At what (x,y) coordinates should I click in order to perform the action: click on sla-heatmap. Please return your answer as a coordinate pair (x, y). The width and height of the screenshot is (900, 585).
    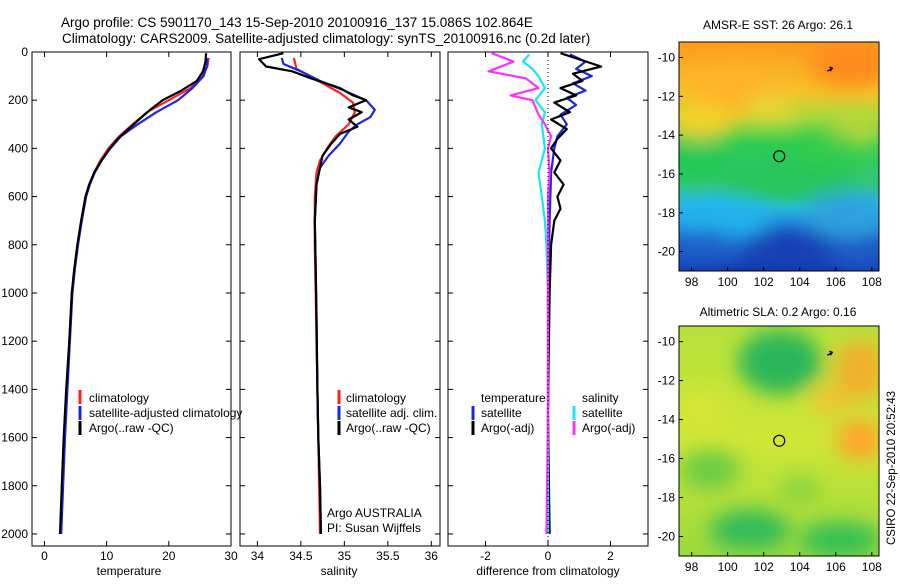
    Looking at the image, I should click on (779, 441).